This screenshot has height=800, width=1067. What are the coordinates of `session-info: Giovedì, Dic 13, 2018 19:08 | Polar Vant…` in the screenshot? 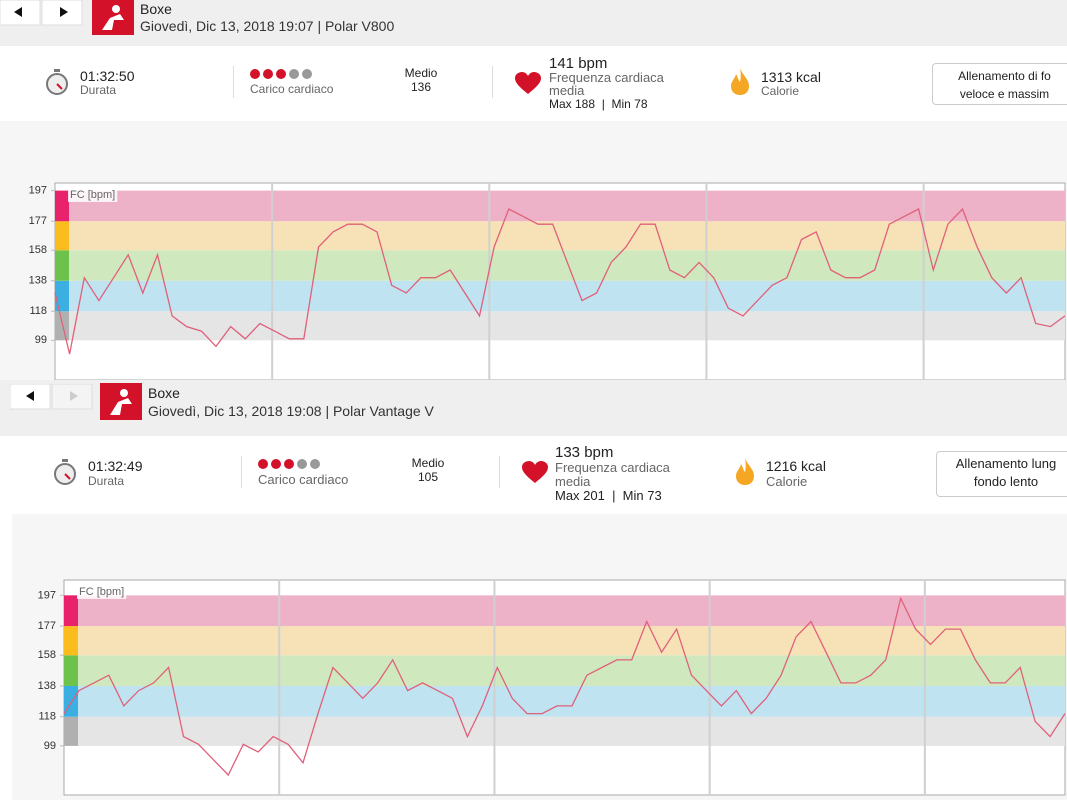 It's located at (291, 411).